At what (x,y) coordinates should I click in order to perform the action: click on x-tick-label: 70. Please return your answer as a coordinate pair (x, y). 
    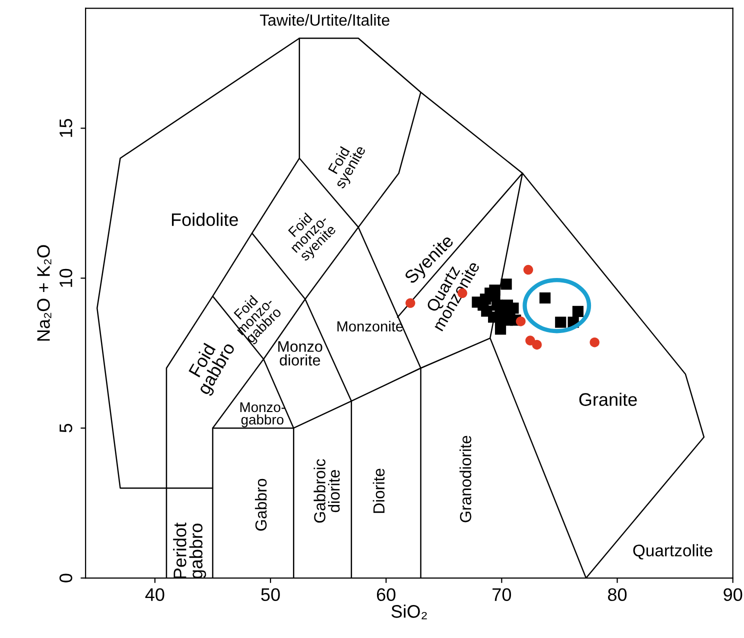
    Looking at the image, I should click on (502, 595).